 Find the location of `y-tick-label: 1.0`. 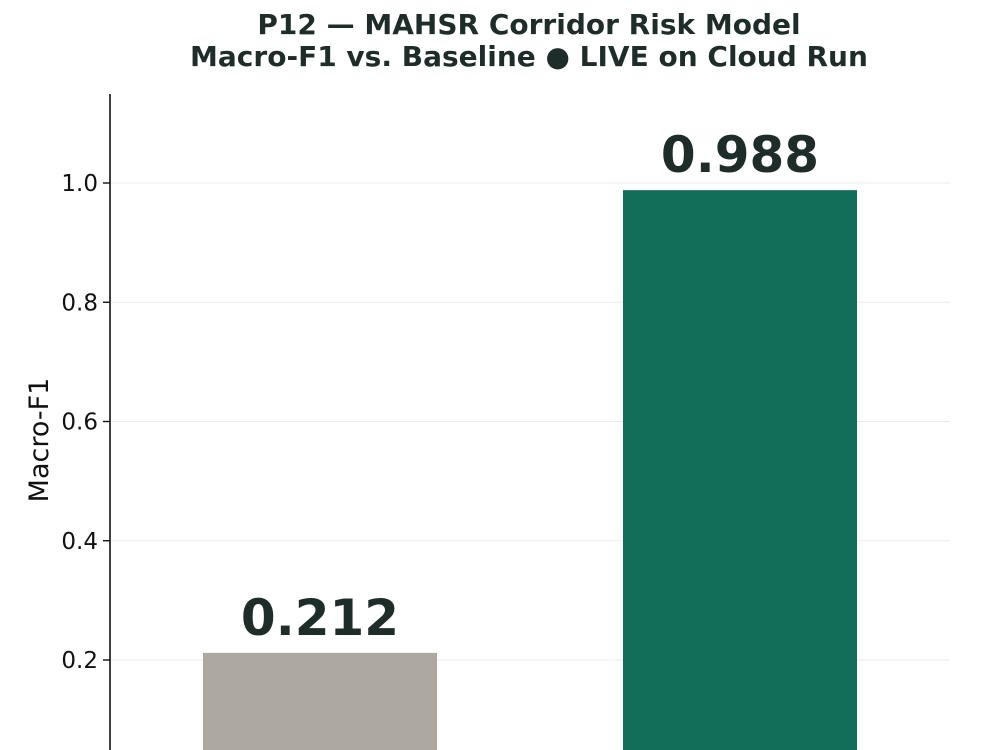

y-tick-label: 1.0 is located at coordinates (79, 184).